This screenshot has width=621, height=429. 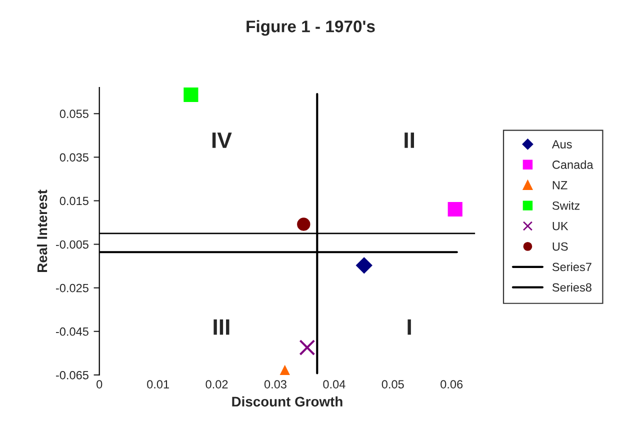 I want to click on y-tick-label: -0.045, so click(x=72, y=331).